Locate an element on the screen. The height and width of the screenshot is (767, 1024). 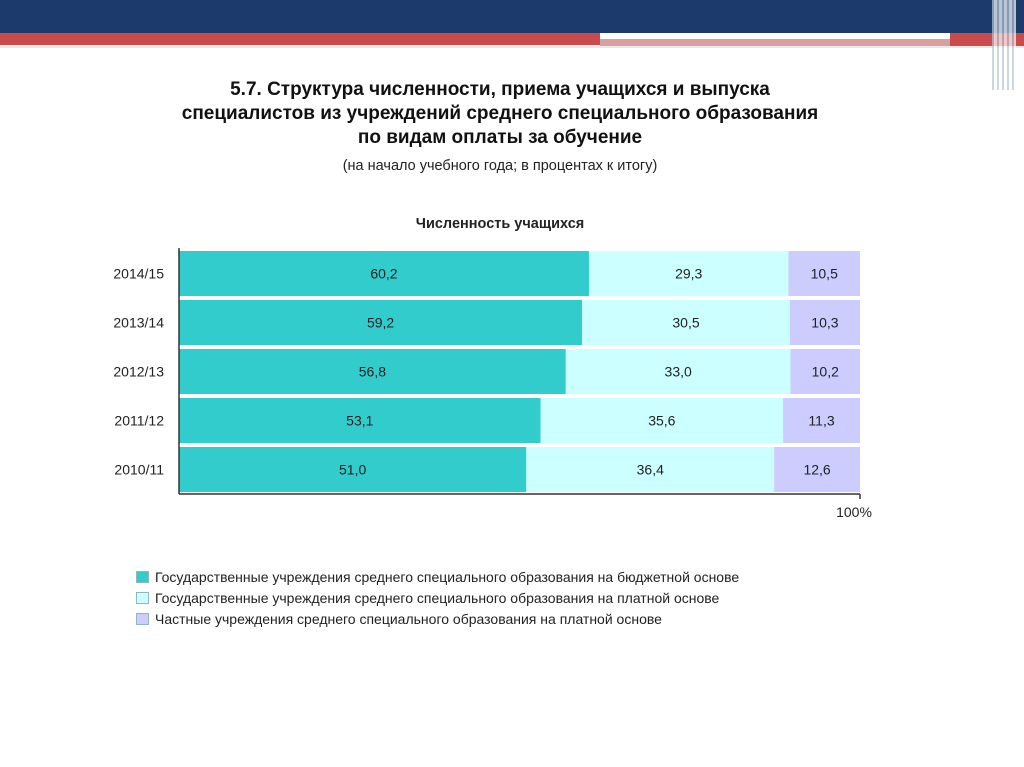
data-label: 29,3 is located at coordinates (688, 274).